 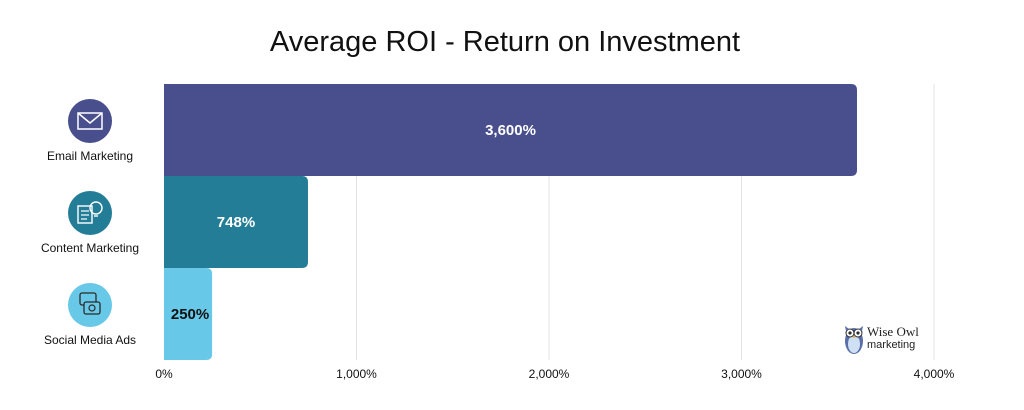 What do you see at coordinates (891, 345) in the screenshot?
I see `logo-text-marketing: marketing` at bounding box center [891, 345].